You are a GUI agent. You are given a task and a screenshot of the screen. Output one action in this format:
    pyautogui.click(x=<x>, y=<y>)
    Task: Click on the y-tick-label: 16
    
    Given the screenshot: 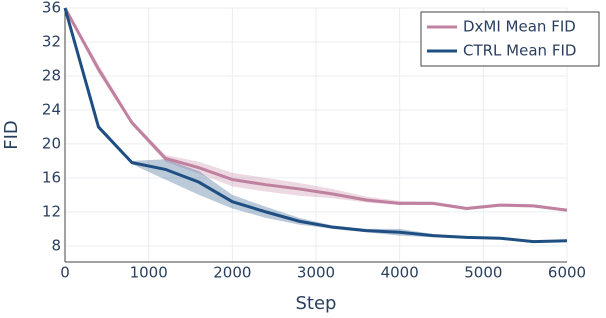 What is the action you would take?
    pyautogui.click(x=51, y=177)
    